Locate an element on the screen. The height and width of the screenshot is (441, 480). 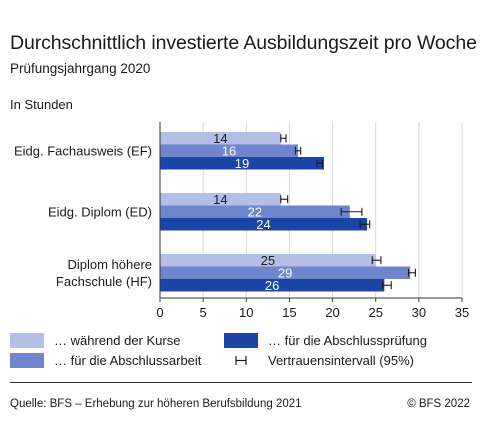
x-tick-label: 35 is located at coordinates (462, 312).